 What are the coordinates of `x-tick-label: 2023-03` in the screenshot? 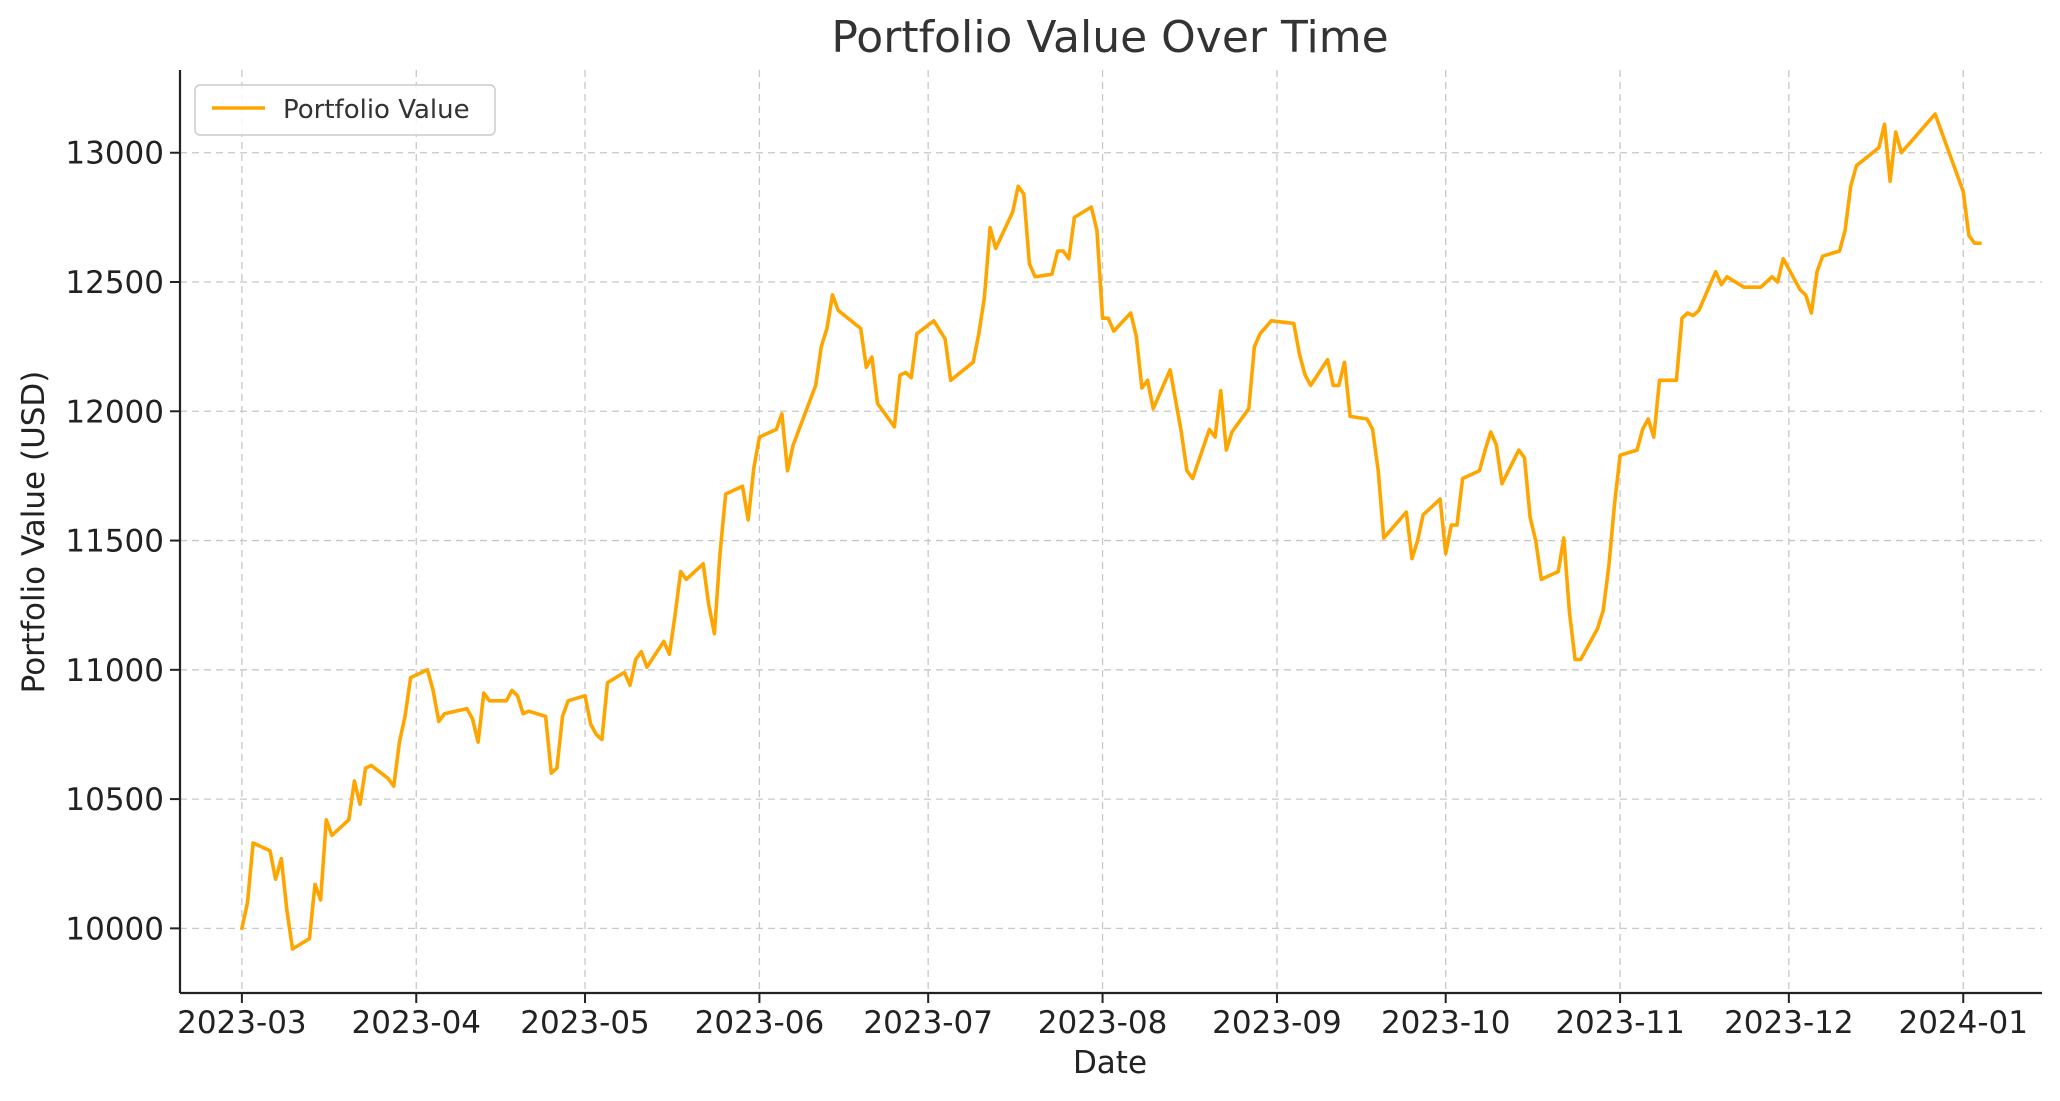 It's located at (242, 1023).